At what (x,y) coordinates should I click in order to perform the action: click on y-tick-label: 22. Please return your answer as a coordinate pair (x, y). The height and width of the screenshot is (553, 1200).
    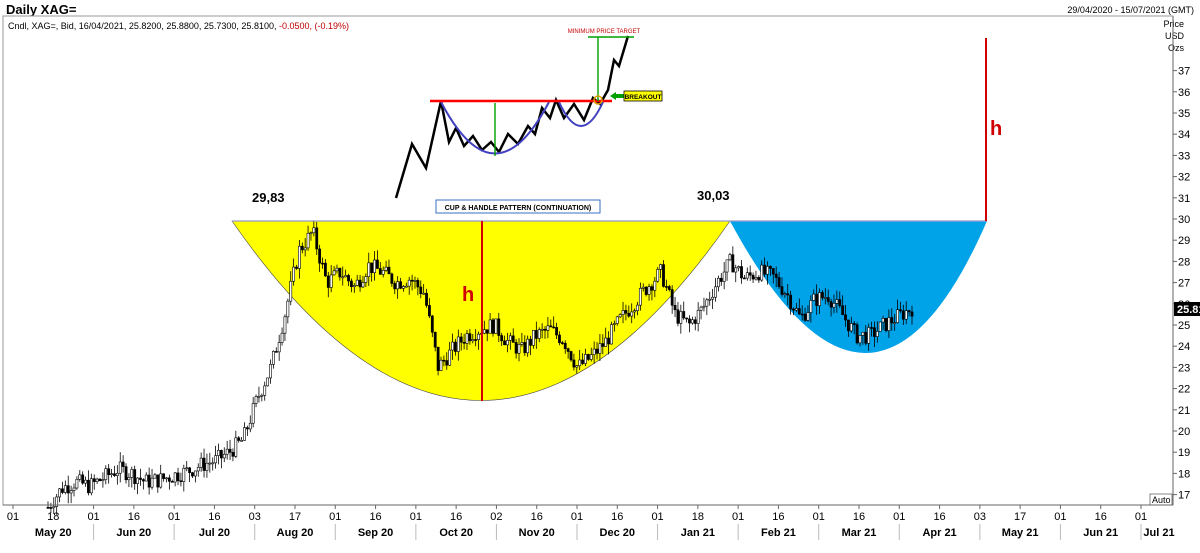
    Looking at the image, I should click on (1184, 390).